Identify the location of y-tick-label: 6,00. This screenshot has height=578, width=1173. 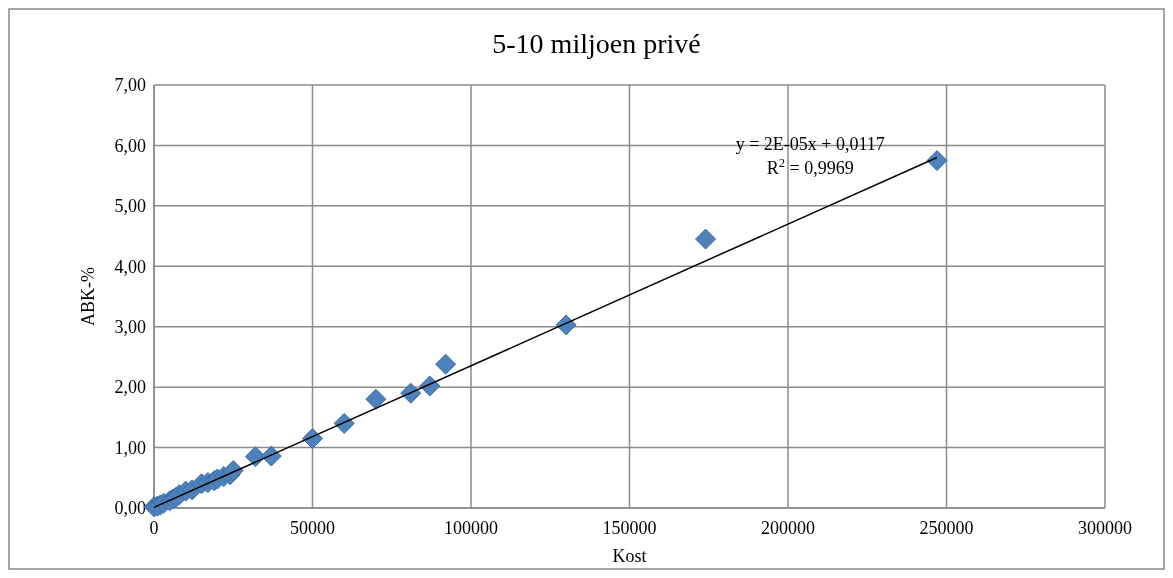
(130, 145).